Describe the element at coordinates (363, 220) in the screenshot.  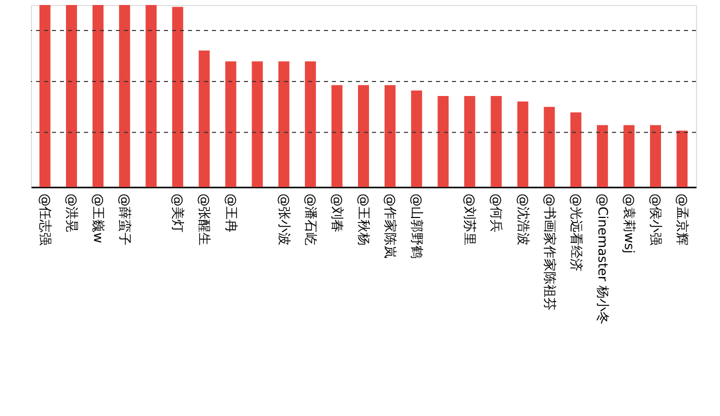
I see `x-tick-label: @王秋杨` at that location.